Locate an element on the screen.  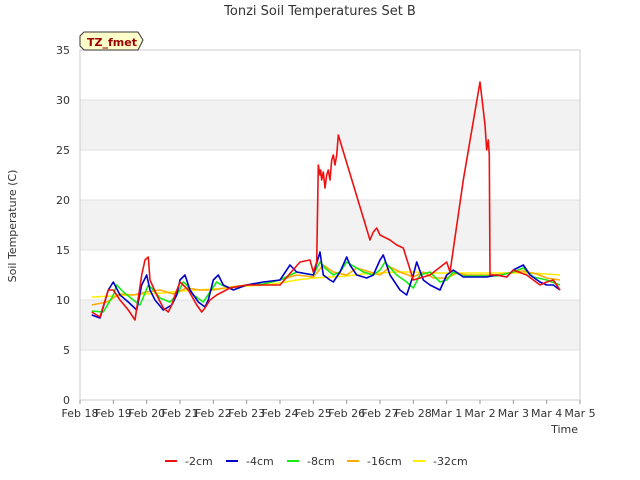
legend-label--16cm: -16cm is located at coordinates (384, 461).